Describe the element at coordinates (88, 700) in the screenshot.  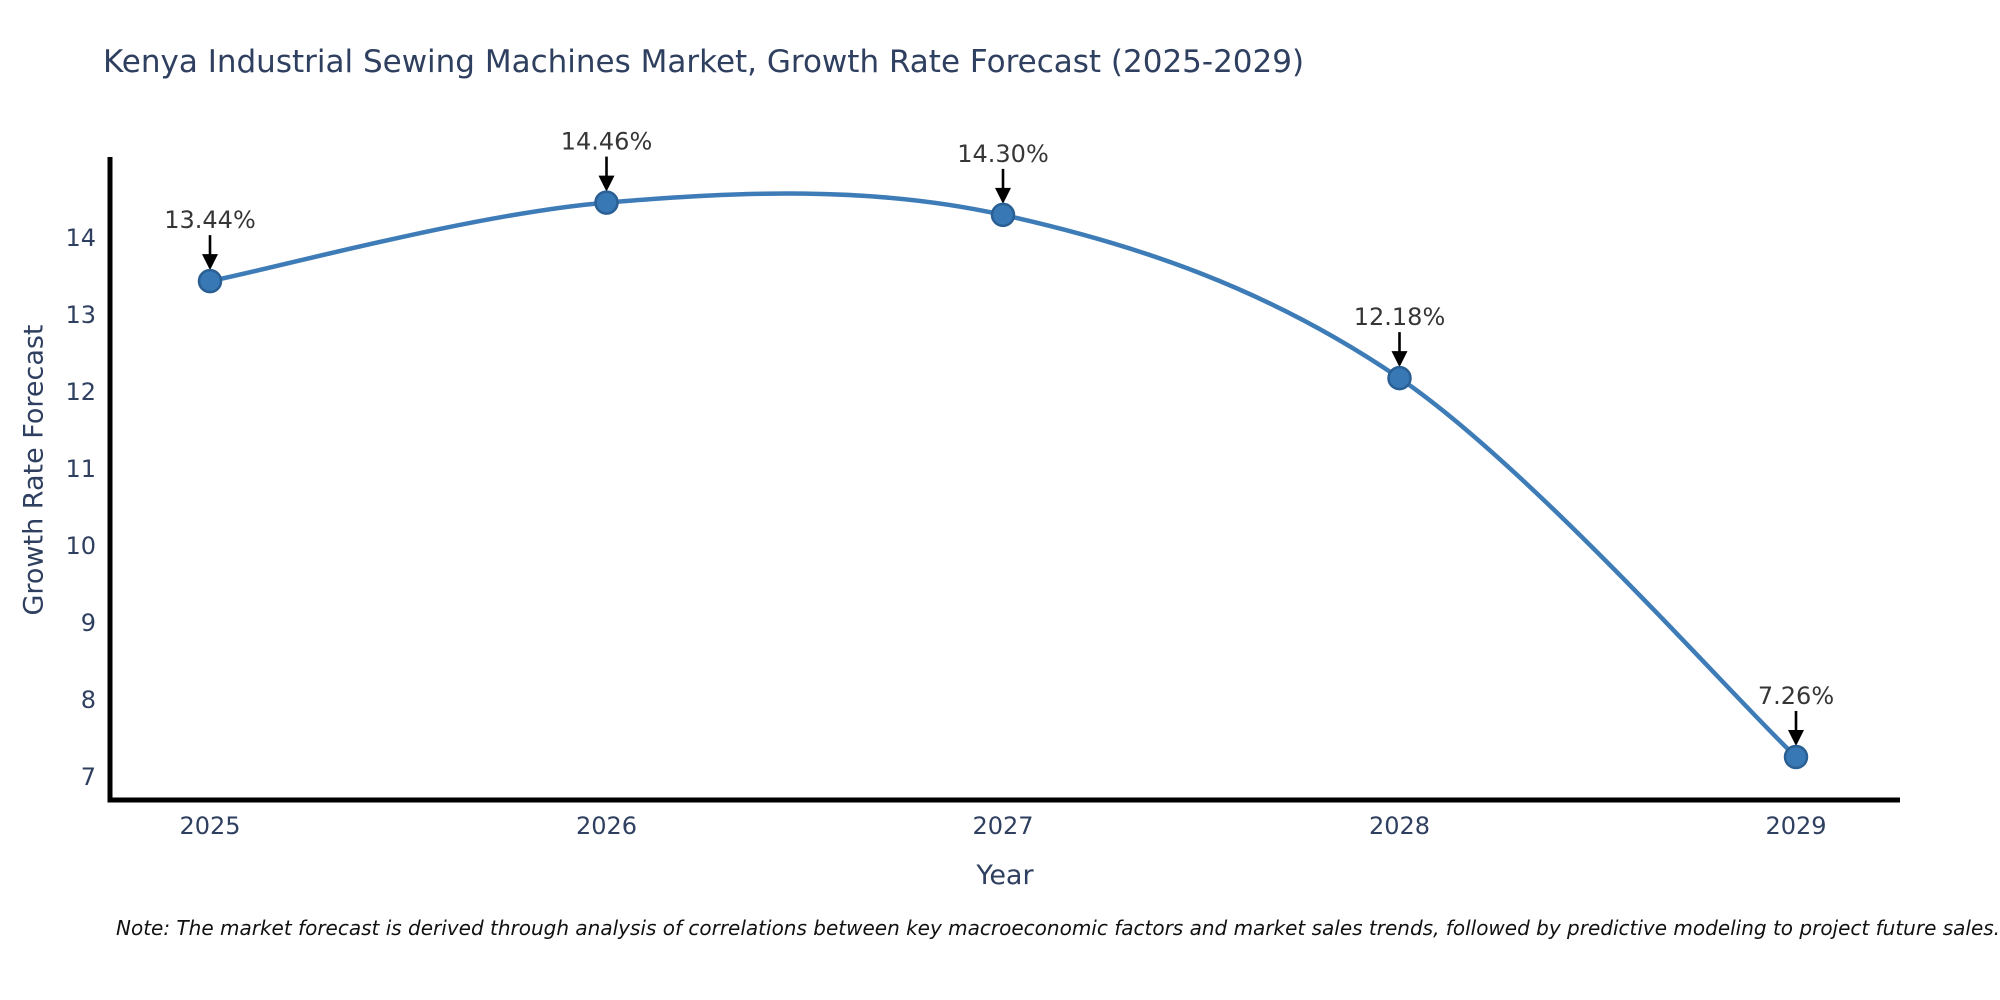
I see `y-tick-label: 8` at that location.